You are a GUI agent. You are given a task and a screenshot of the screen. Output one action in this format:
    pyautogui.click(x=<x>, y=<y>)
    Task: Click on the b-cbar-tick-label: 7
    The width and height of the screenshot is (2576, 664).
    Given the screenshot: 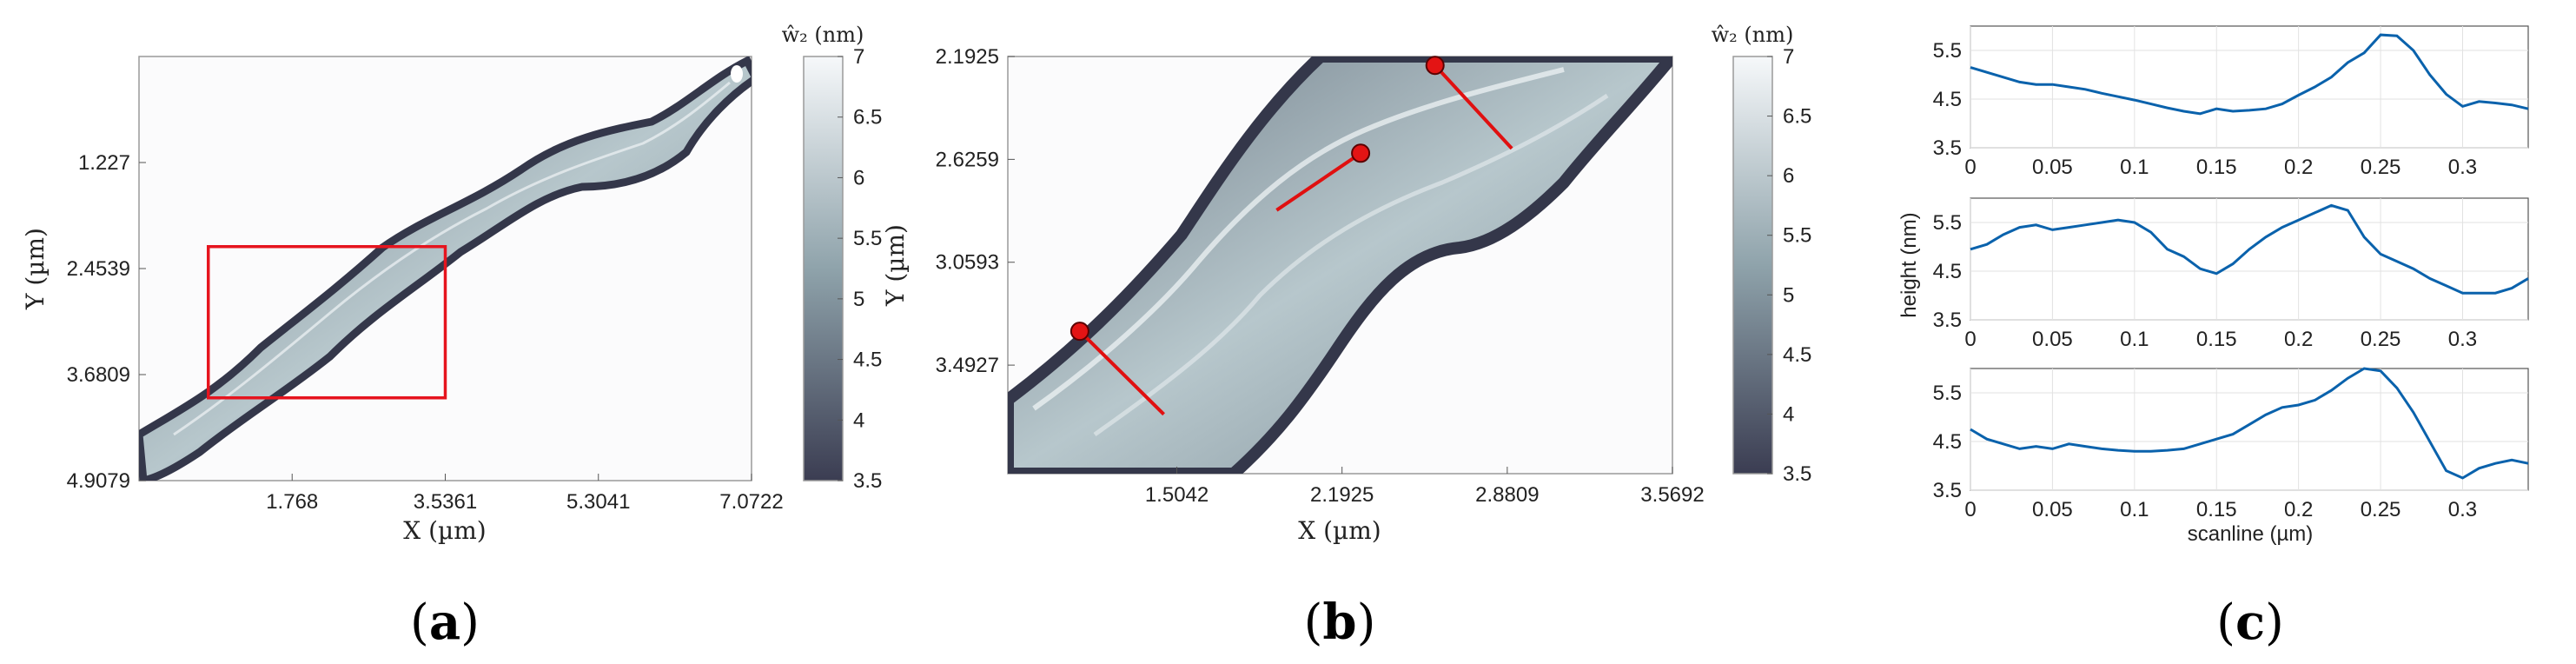 What is the action you would take?
    pyautogui.click(x=1788, y=57)
    